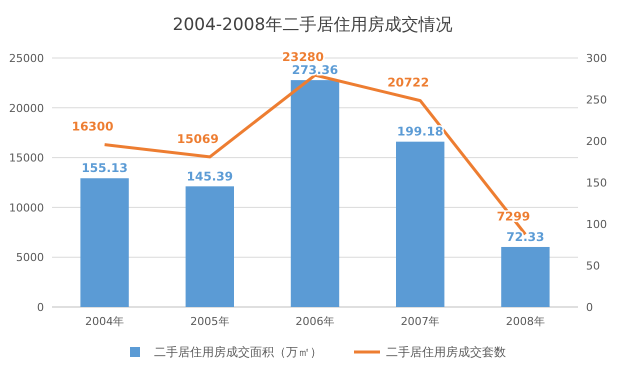 The width and height of the screenshot is (625, 372). I want to click on y2-tick-label: 0, so click(589, 307).